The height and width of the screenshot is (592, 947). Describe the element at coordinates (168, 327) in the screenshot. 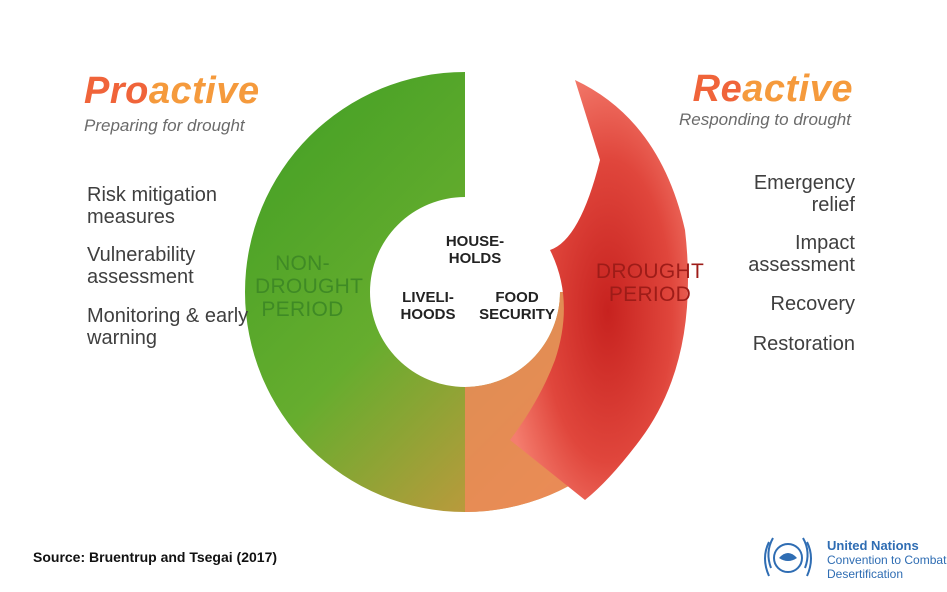

I see `proactive-item-monitoring: Monitoring & early warning` at that location.